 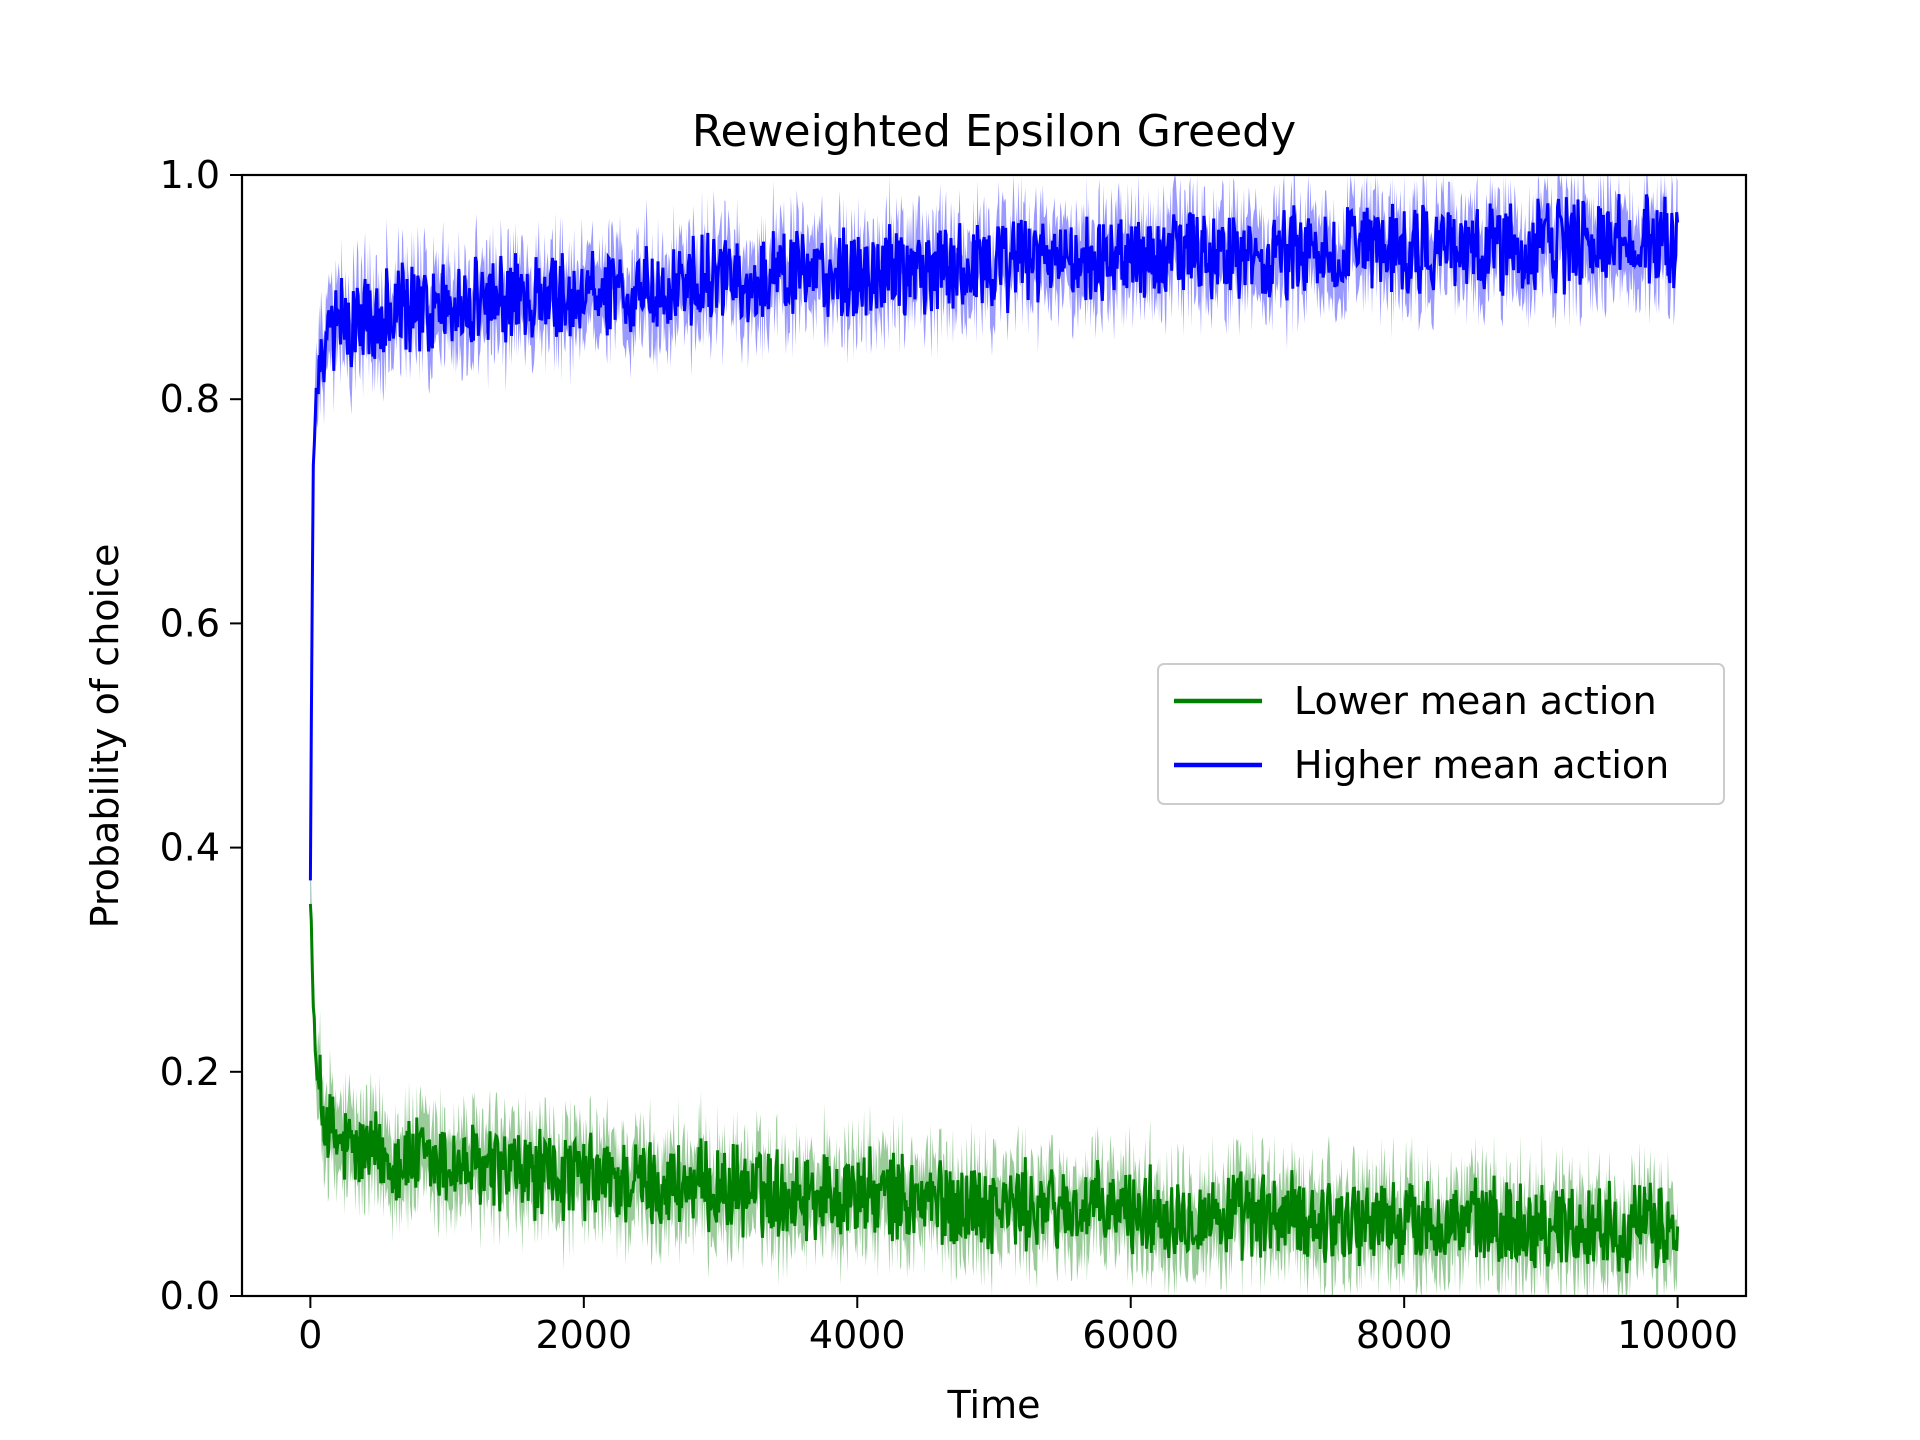 I want to click on y-tick-label: 0.8, so click(x=190, y=399).